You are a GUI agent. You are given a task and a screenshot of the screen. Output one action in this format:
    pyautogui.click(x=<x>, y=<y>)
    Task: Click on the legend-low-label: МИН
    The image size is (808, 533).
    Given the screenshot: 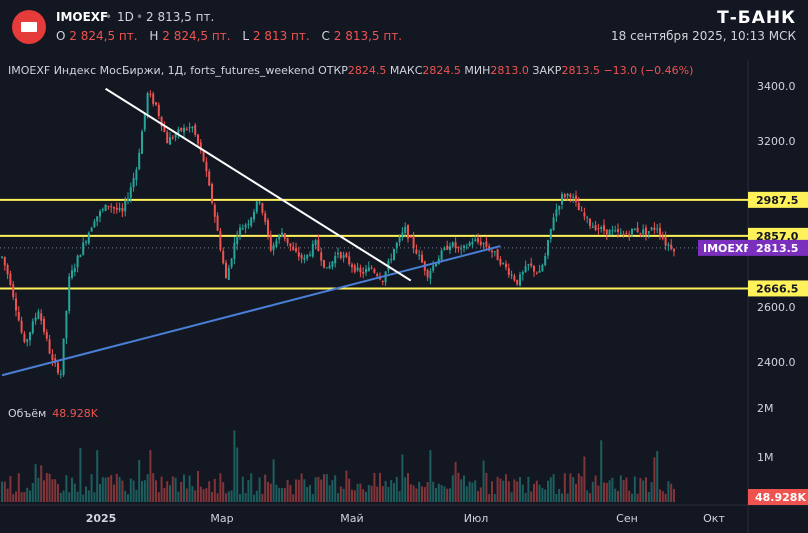 What is the action you would take?
    pyautogui.click(x=477, y=70)
    